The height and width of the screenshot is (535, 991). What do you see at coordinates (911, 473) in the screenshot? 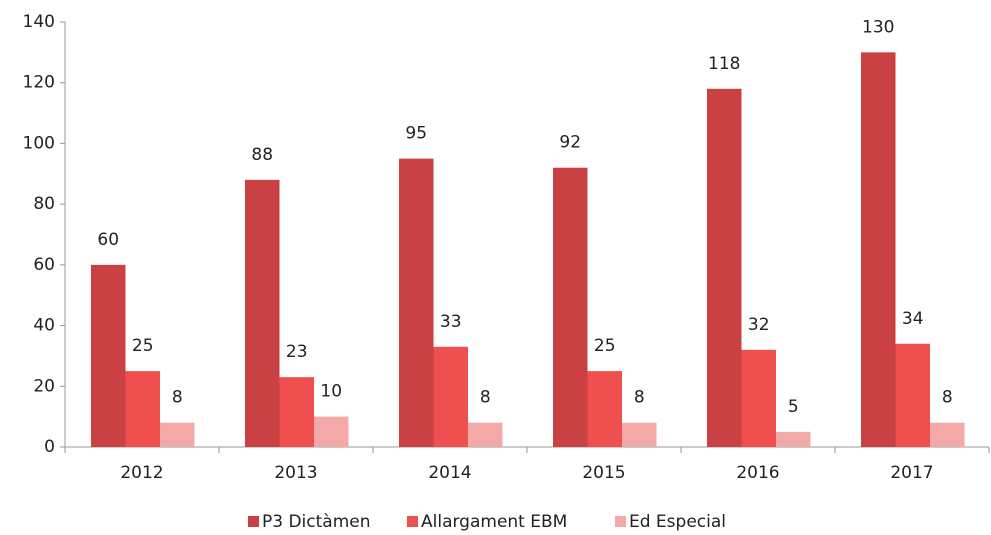
I see `x-tick-label: 2017` at bounding box center [911, 473].